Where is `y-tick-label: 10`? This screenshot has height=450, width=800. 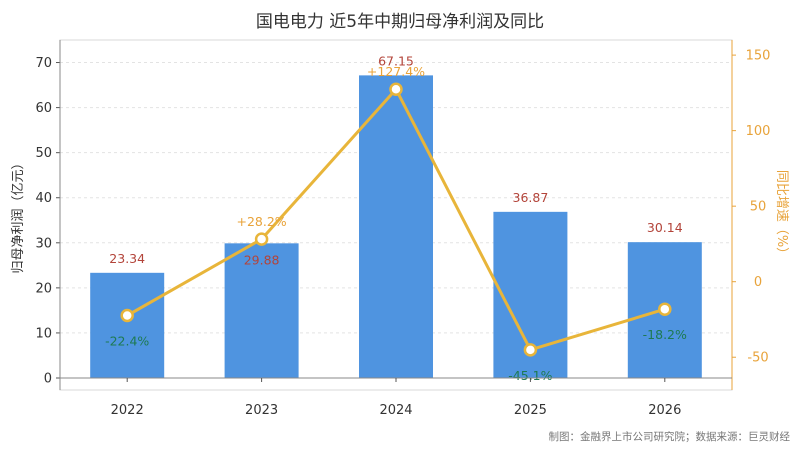
y-tick-label: 10 is located at coordinates (43, 333).